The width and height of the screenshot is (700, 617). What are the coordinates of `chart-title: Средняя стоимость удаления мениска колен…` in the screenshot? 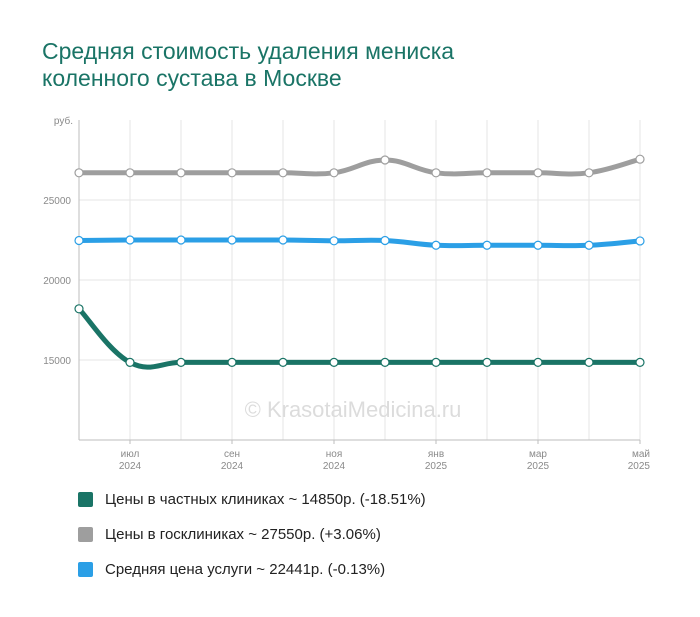 It's located at (342, 65).